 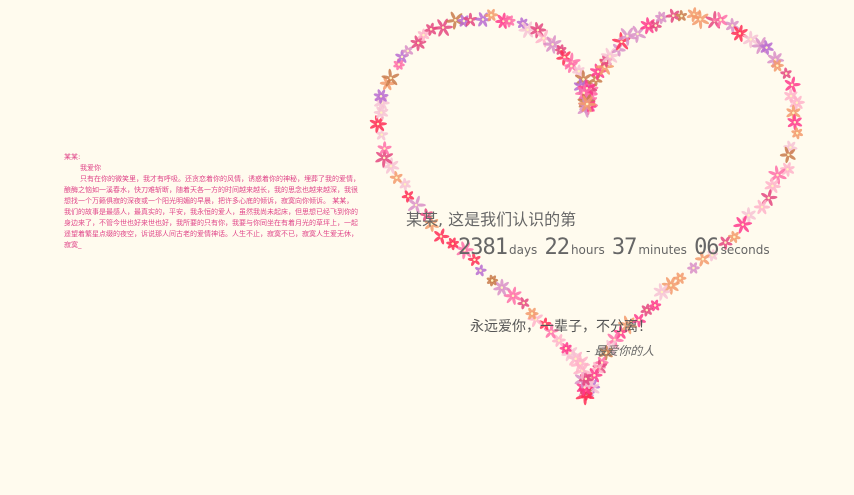 What do you see at coordinates (90, 168) in the screenshot?
I see `letter-love-you: 我爱你` at bounding box center [90, 168].